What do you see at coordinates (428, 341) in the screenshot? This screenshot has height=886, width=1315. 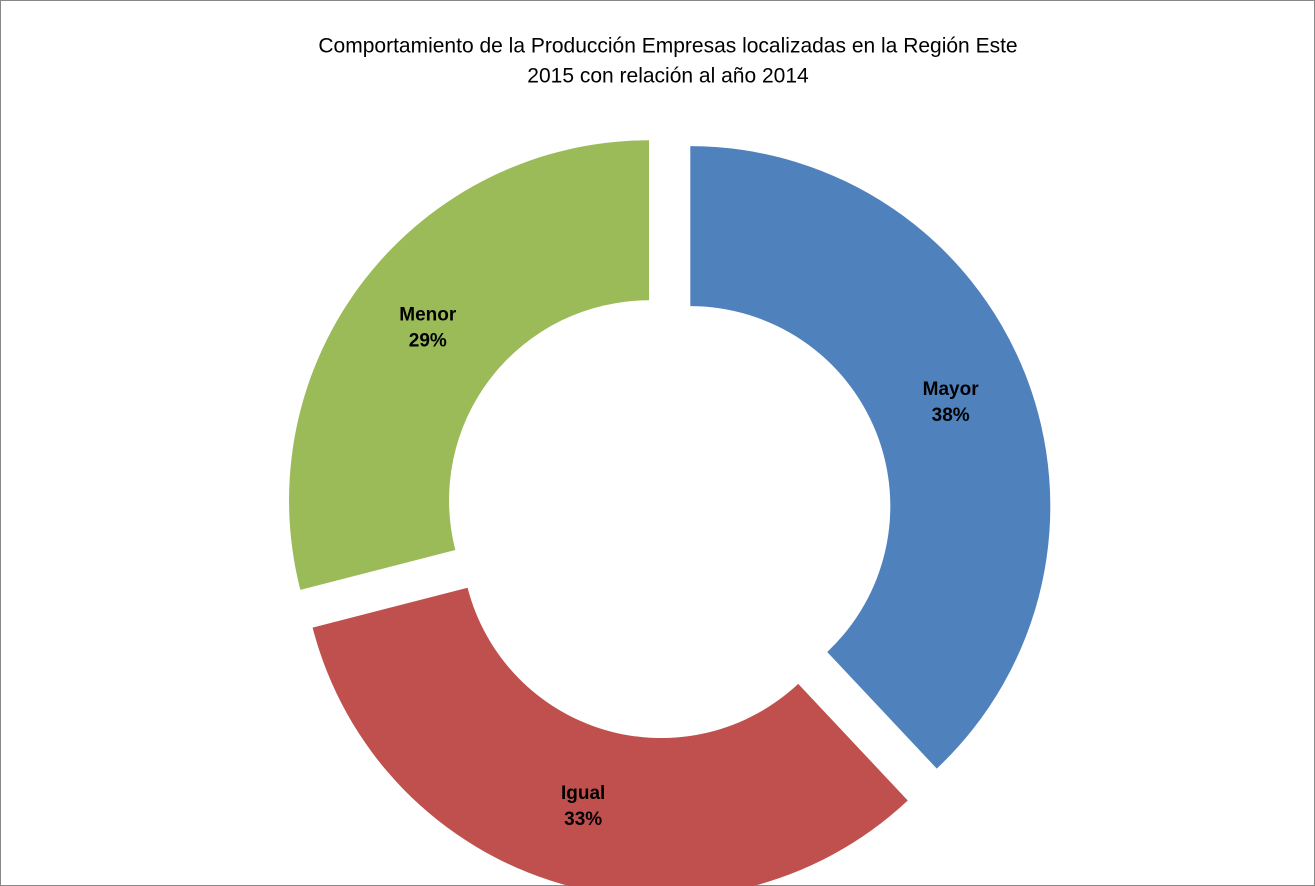 I see `value-label: 29%` at bounding box center [428, 341].